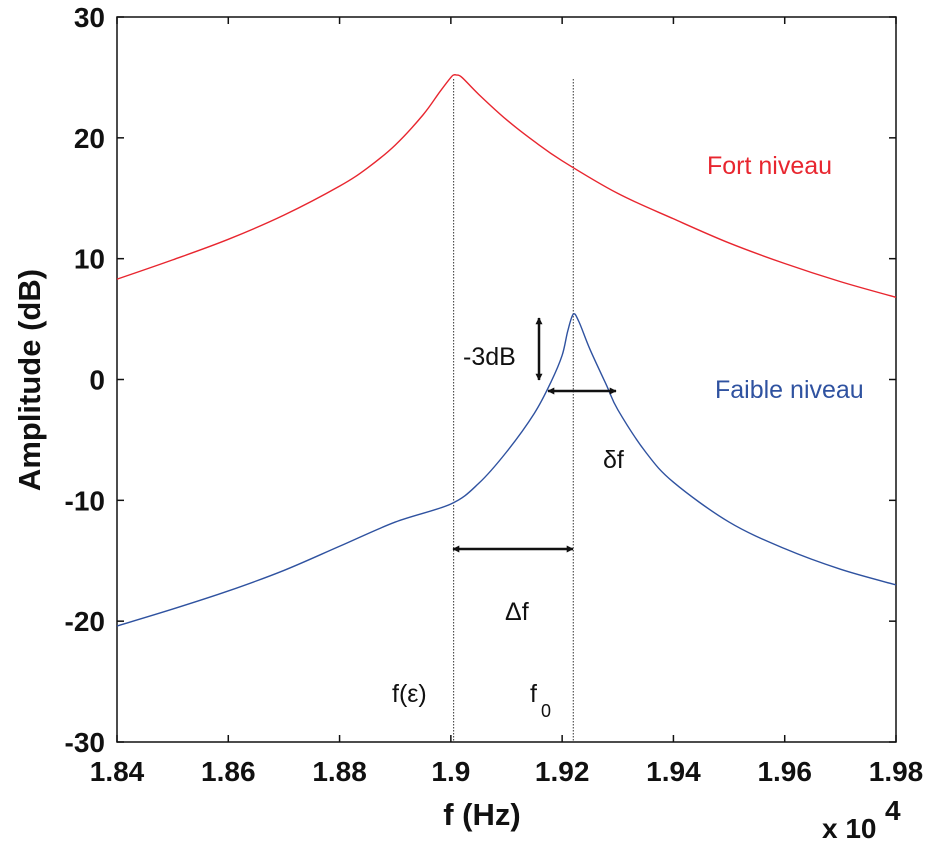 The height and width of the screenshot is (842, 928). I want to click on delta-small-label: δf, so click(613, 460).